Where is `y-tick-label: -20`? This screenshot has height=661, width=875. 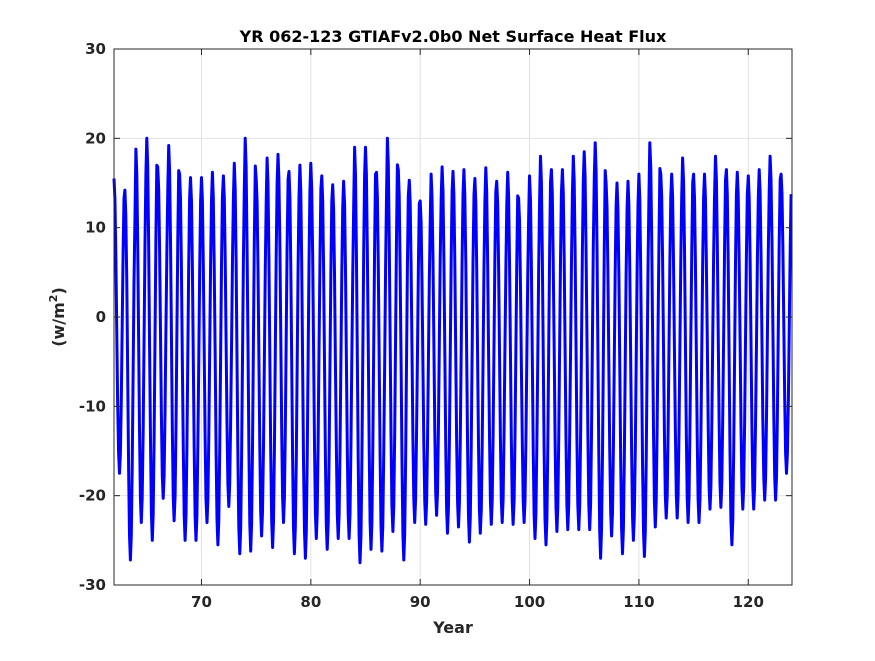 y-tick-label: -20 is located at coordinates (92, 496).